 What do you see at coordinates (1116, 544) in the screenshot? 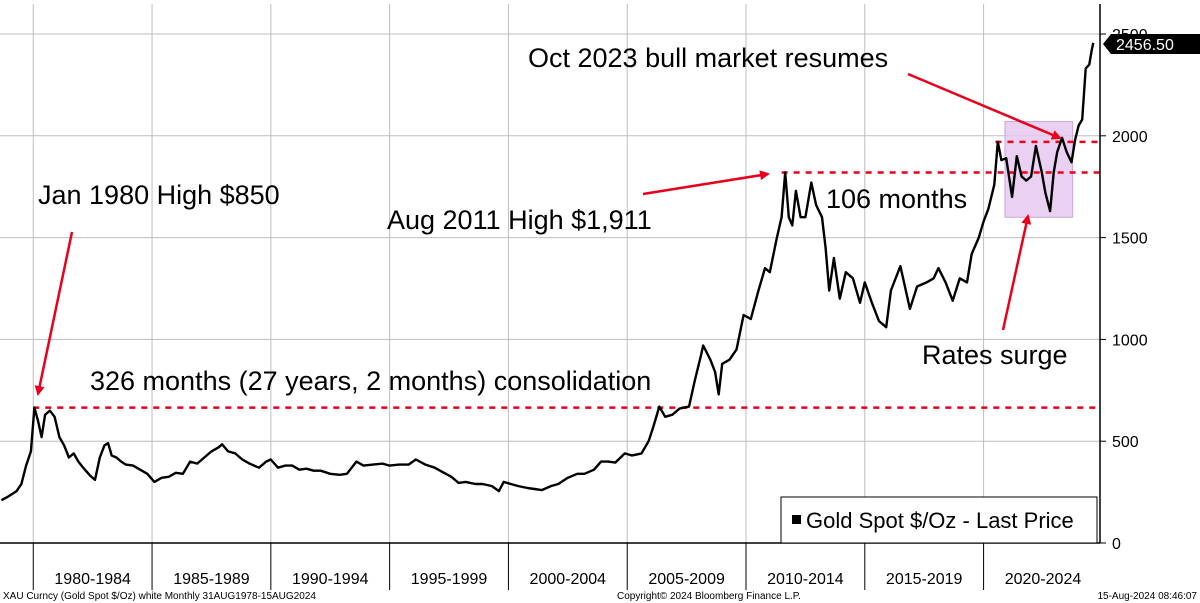
I see `y-tick-label-0: 0` at bounding box center [1116, 544].